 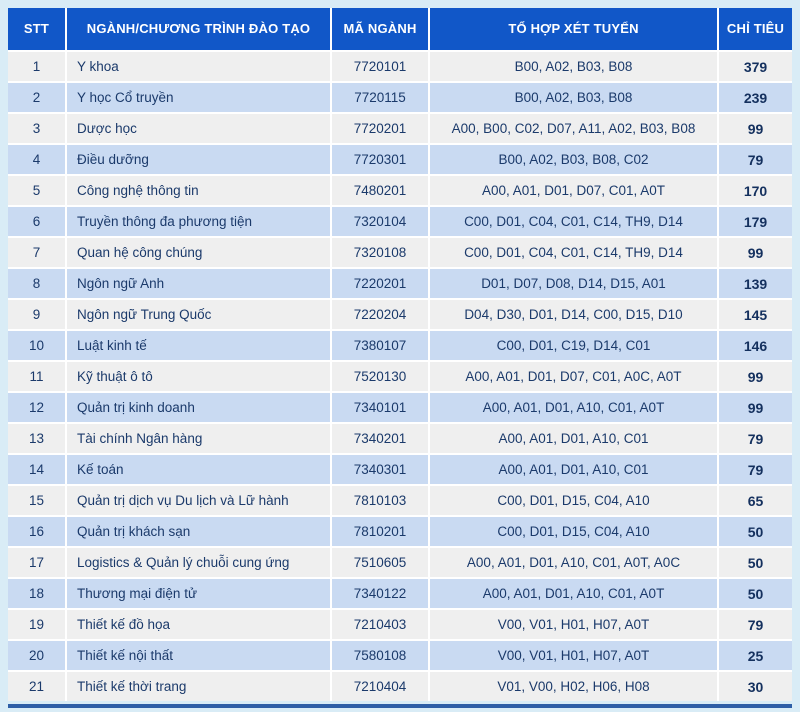 What do you see at coordinates (755, 314) in the screenshot?
I see `cell-chi-tieu: 145` at bounding box center [755, 314].